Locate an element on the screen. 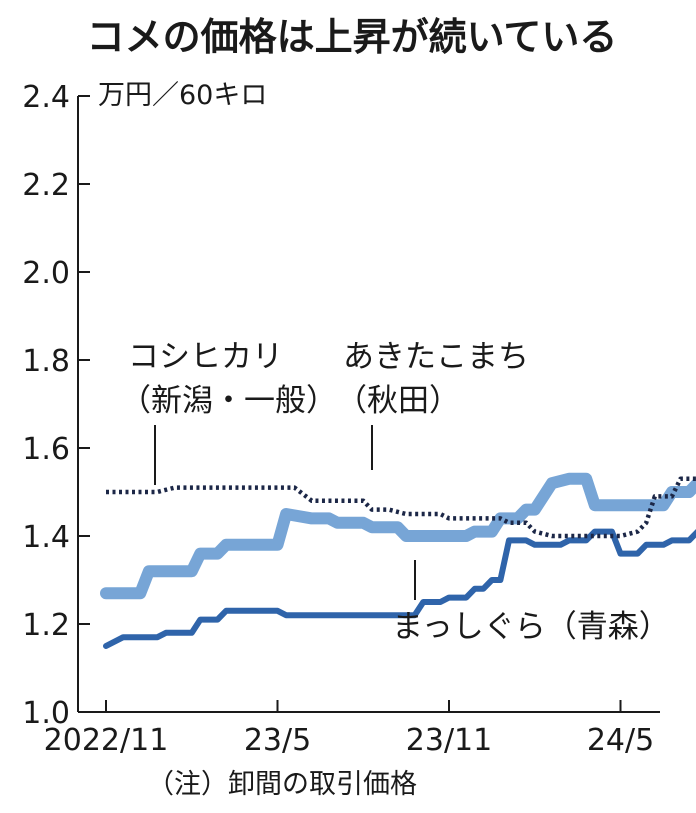 The width and height of the screenshot is (696, 813). y-tick-label: 2.0 is located at coordinates (46, 273).